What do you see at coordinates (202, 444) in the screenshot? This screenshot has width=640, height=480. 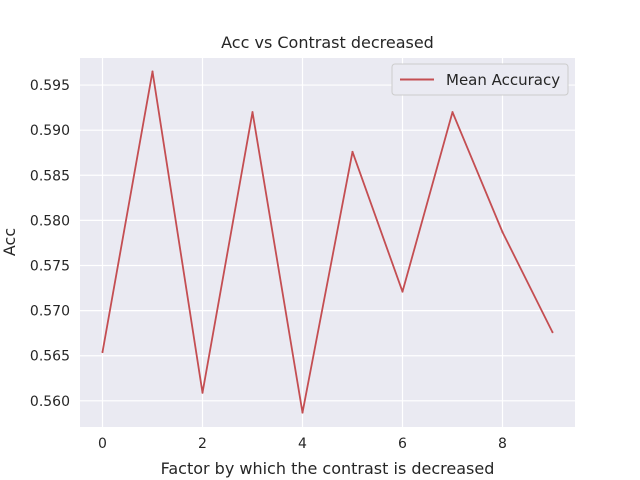 I see `x-tick-label: 2` at bounding box center [202, 444].